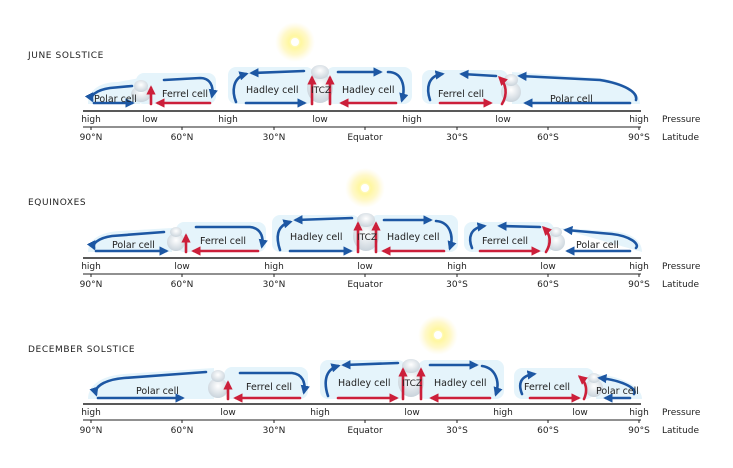 This screenshot has width=733, height=468. What do you see at coordinates (81, 350) in the screenshot?
I see `season-title: DECEMBER SOLSTICE` at bounding box center [81, 350].